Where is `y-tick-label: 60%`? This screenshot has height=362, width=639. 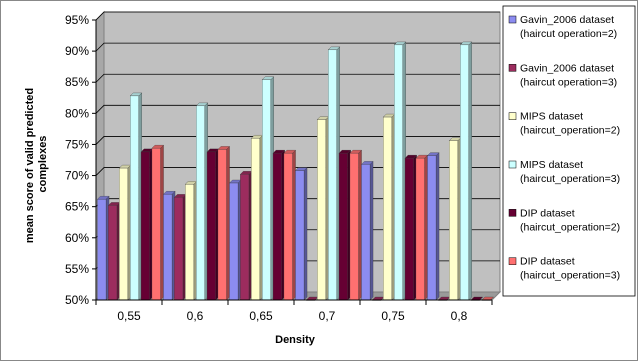
y-tick-label: 60% is located at coordinates (77, 238).